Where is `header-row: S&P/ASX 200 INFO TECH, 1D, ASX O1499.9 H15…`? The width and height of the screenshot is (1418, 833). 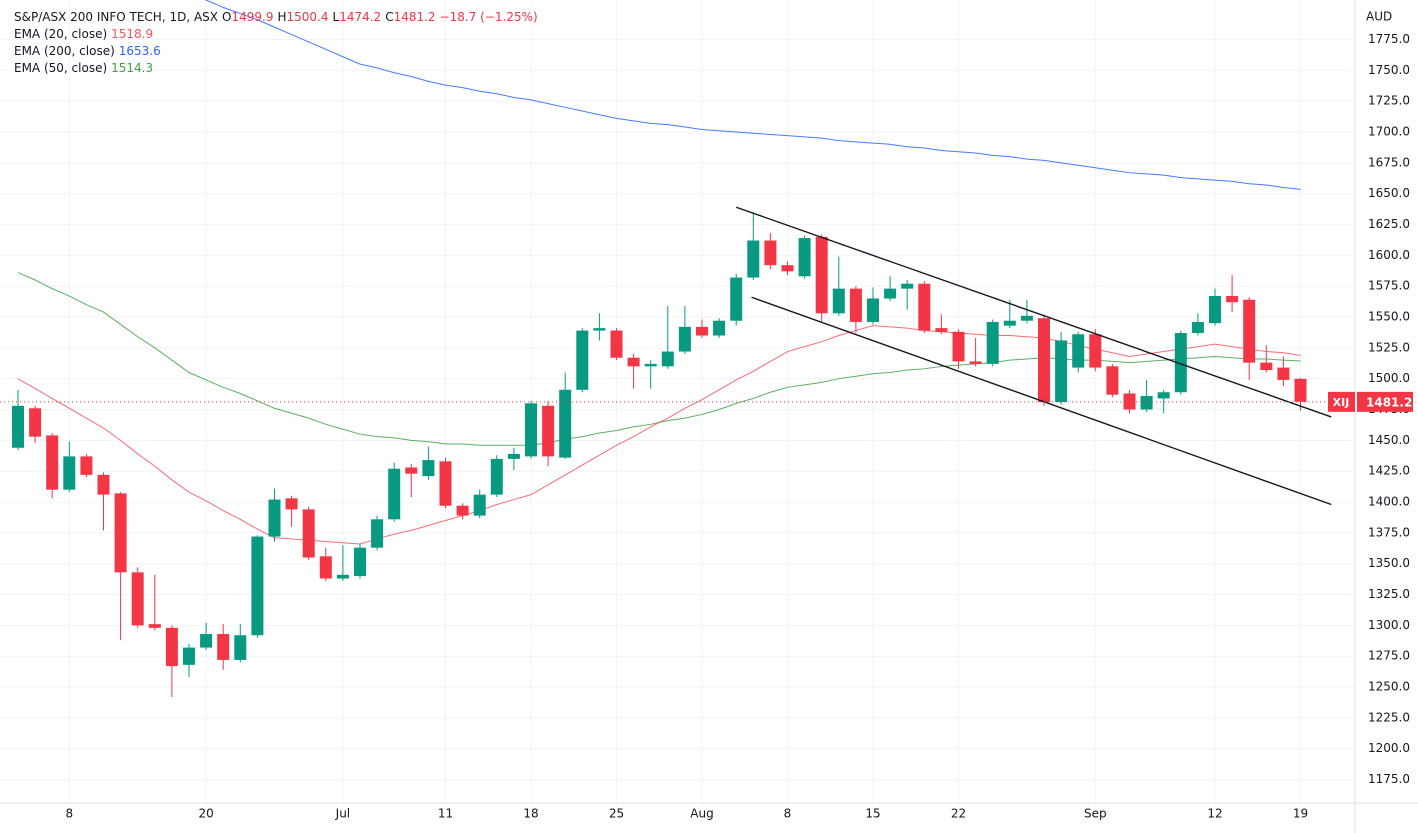
header-row: S&P/ASX 200 INFO TECH, 1D, ASX O1499.9 H15… is located at coordinates (278, 17).